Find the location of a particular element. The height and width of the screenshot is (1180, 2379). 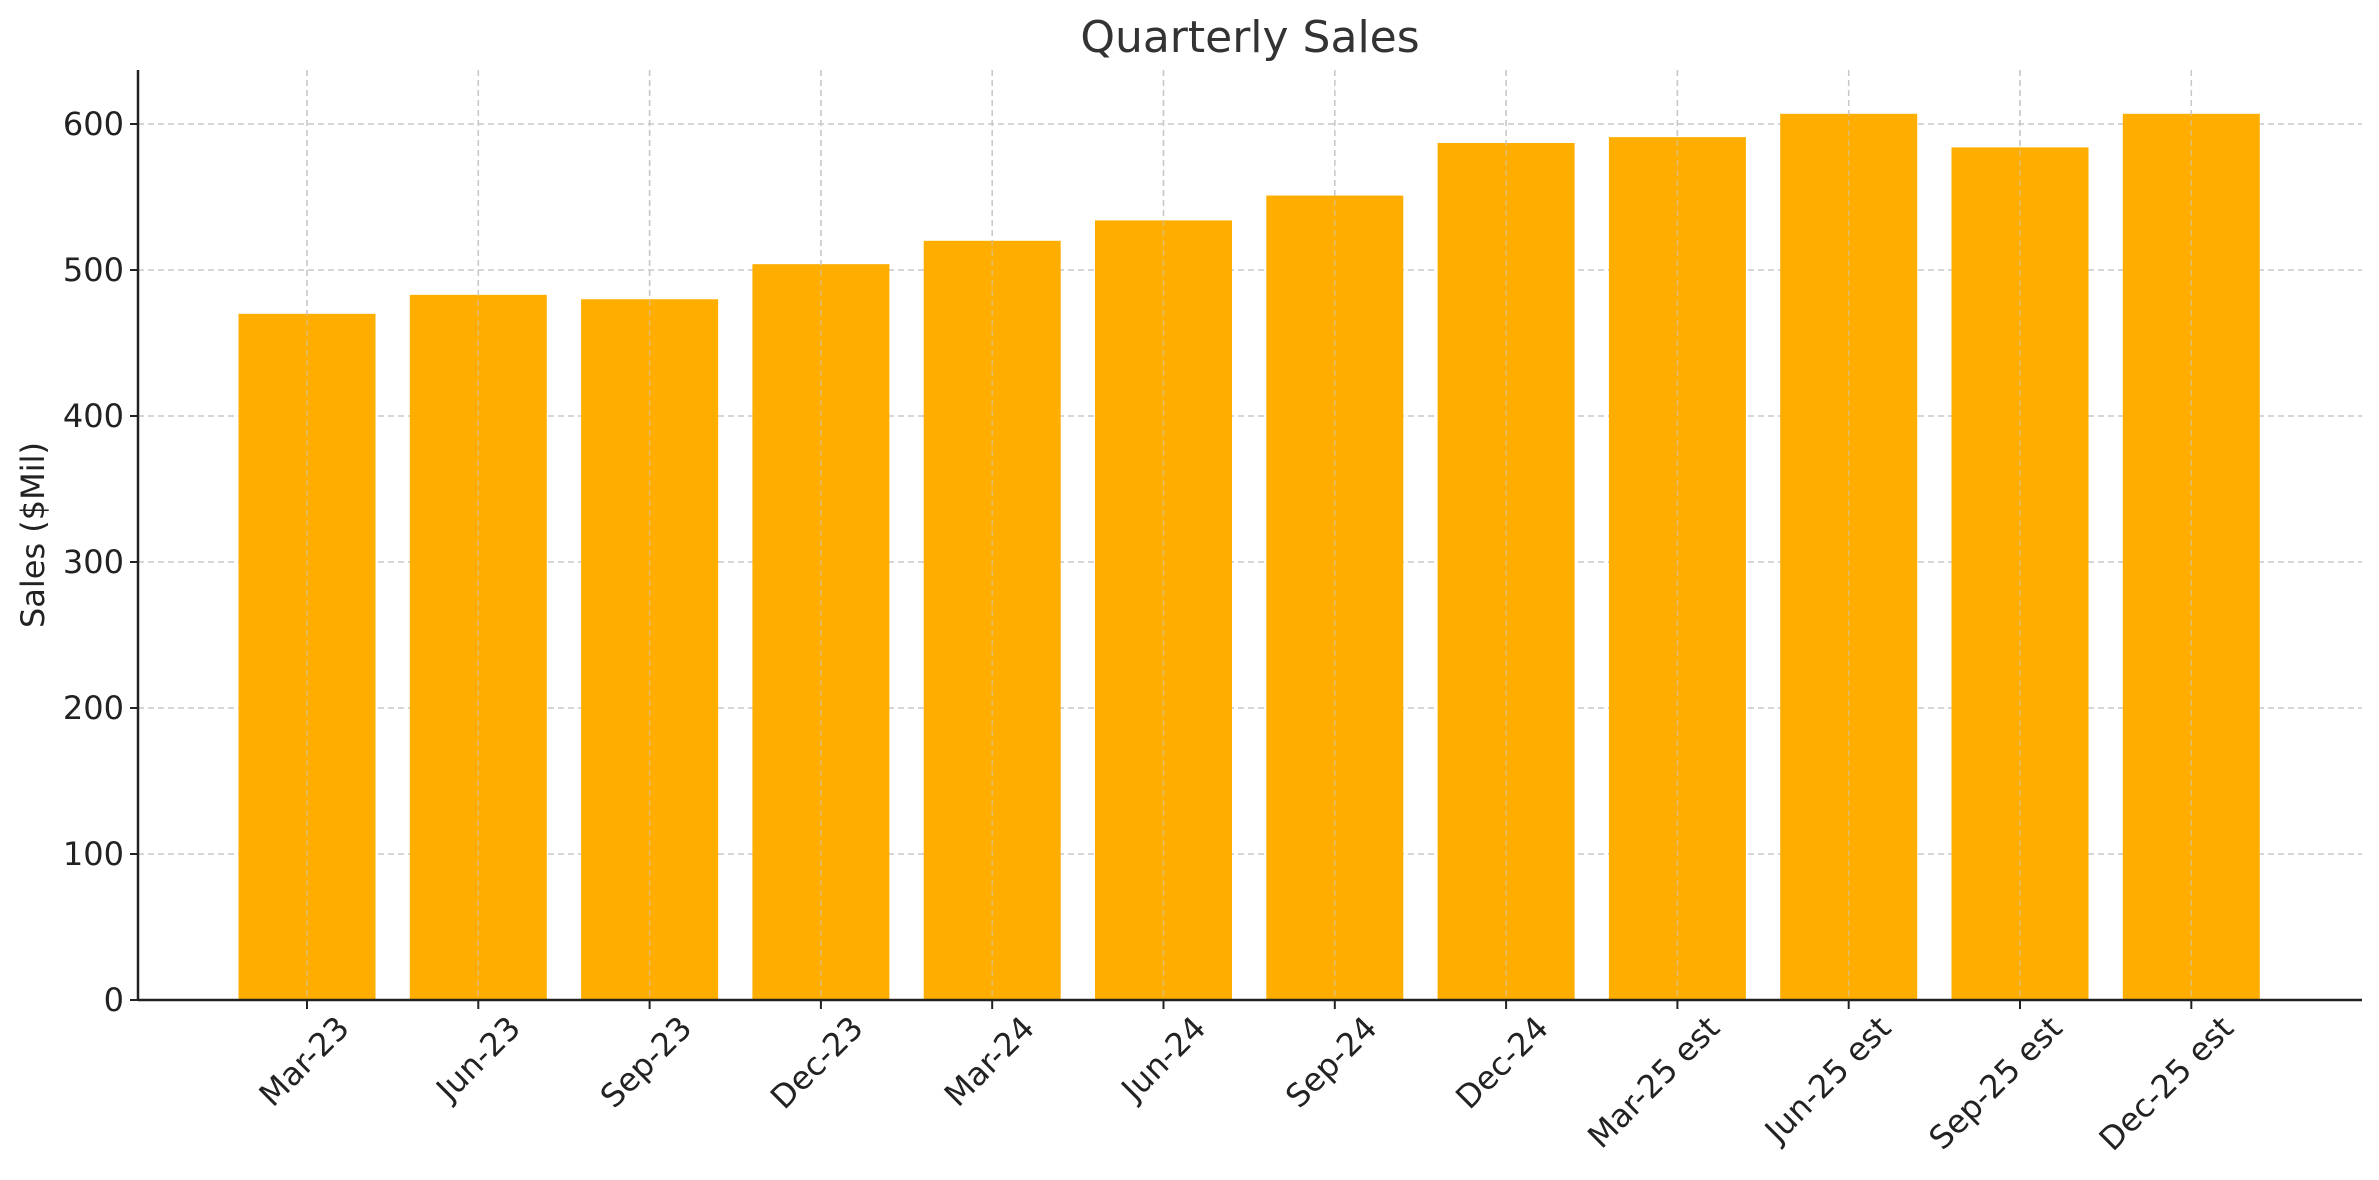

x-tick-label: Jun-25 est is located at coordinates (1827, 1080).